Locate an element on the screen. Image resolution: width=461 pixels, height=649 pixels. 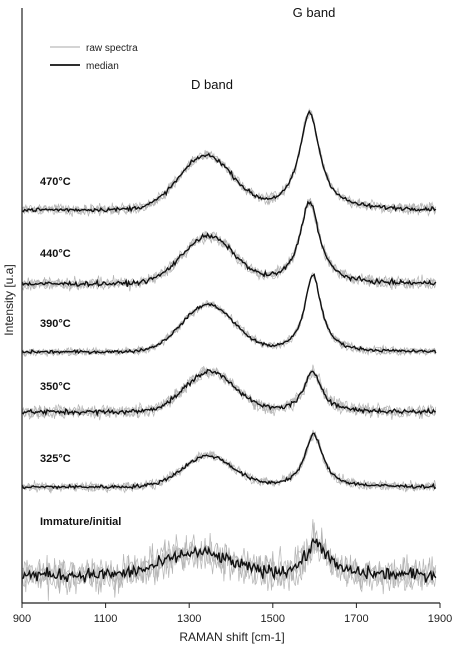
x-tick-label: 900 is located at coordinates (22, 619).